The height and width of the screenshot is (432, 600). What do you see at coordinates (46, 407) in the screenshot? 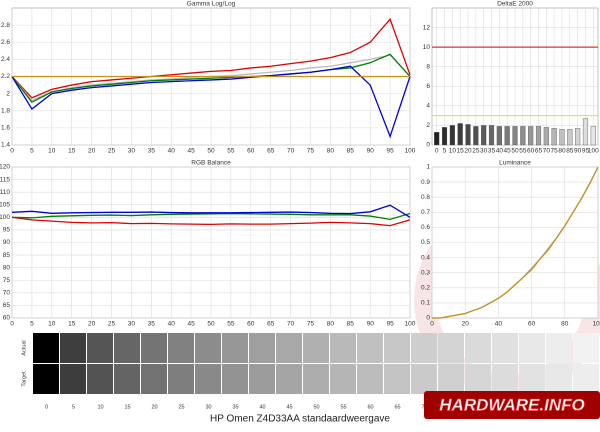
I see `swatch-label: 0` at bounding box center [46, 407].